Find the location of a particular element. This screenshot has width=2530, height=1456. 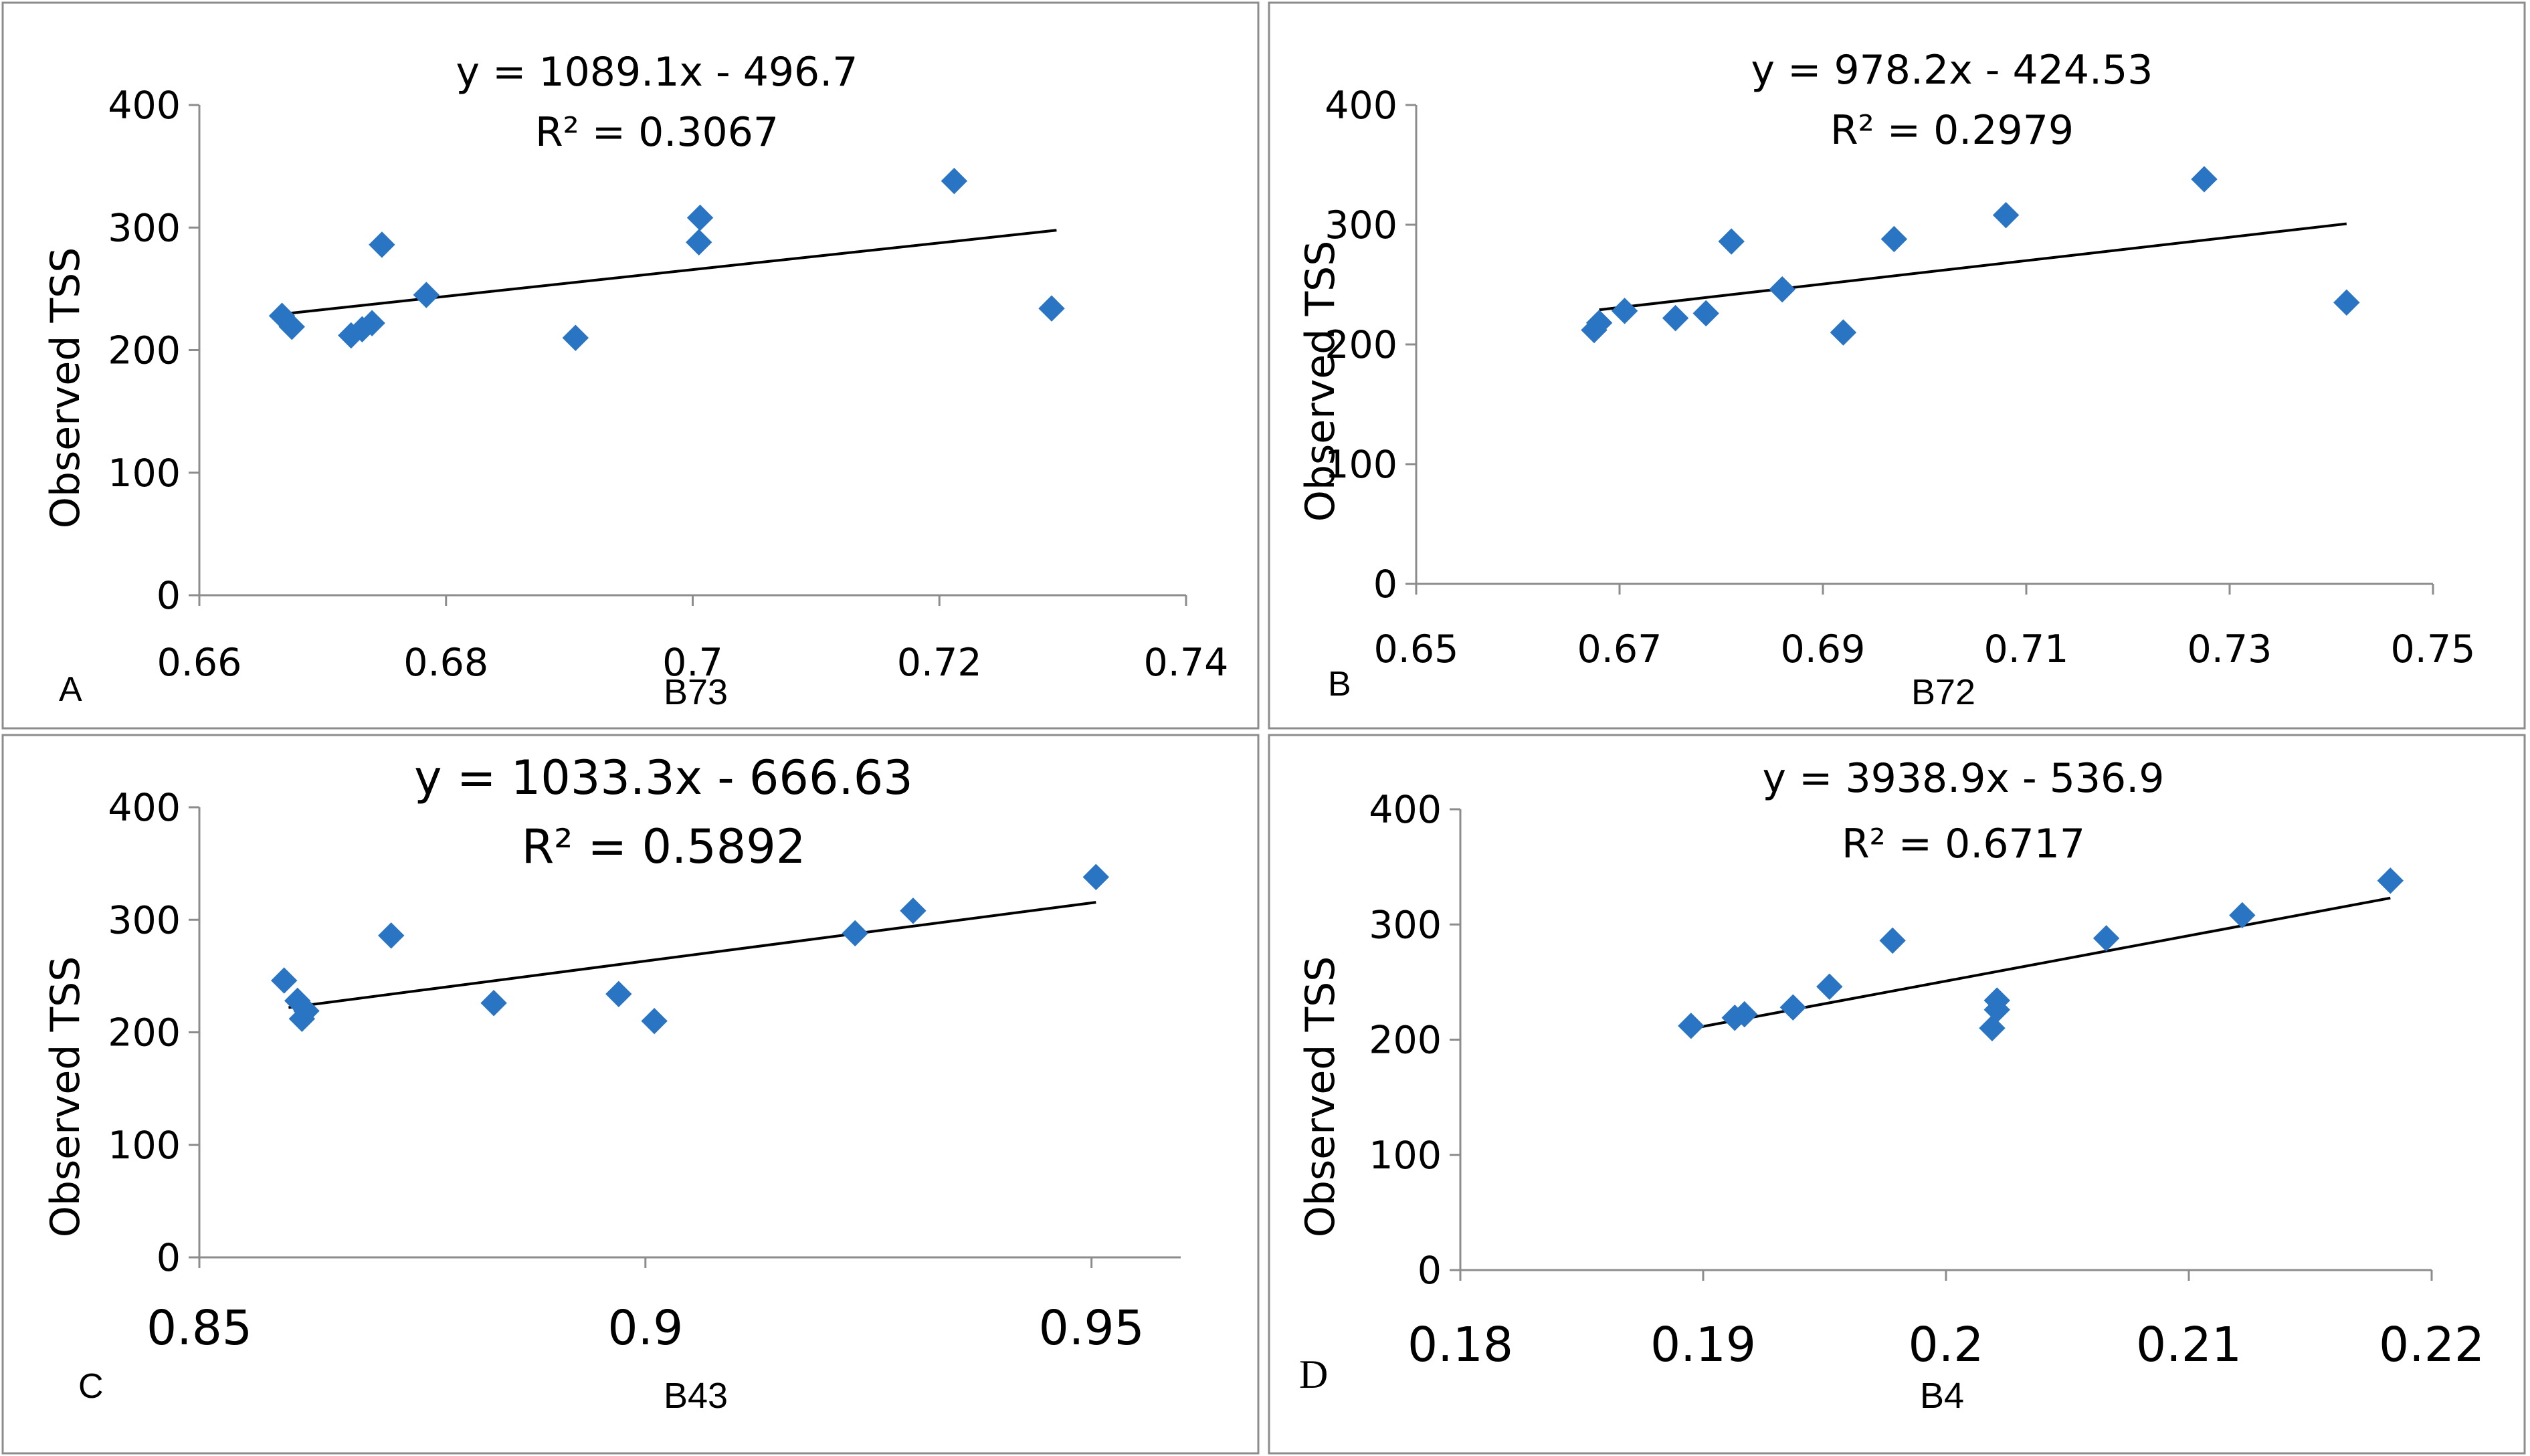

x-tick-label: 0.21 is located at coordinates (2189, 1344).